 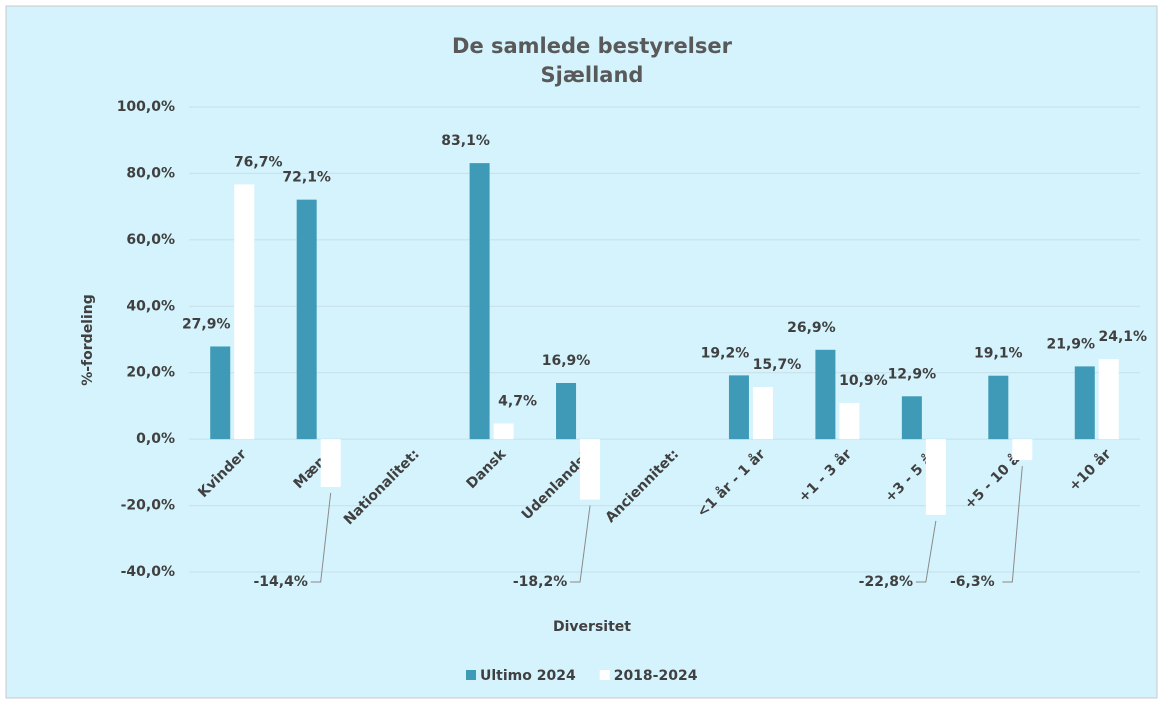 What do you see at coordinates (206, 324) in the screenshot?
I see `data-label: 27,9%` at bounding box center [206, 324].